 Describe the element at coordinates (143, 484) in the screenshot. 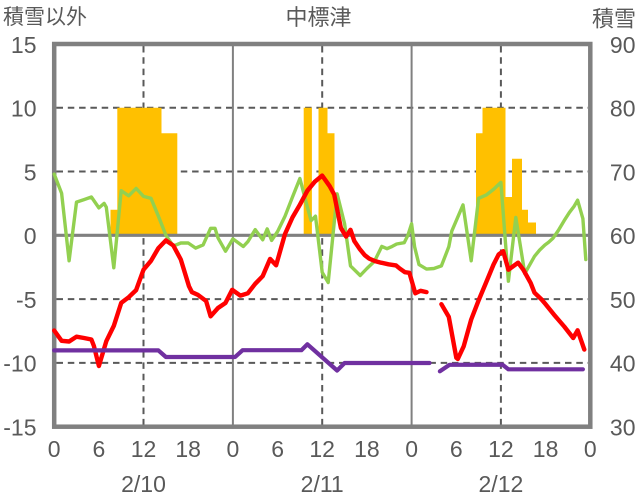

I see `svg-text: 2/10` at that location.